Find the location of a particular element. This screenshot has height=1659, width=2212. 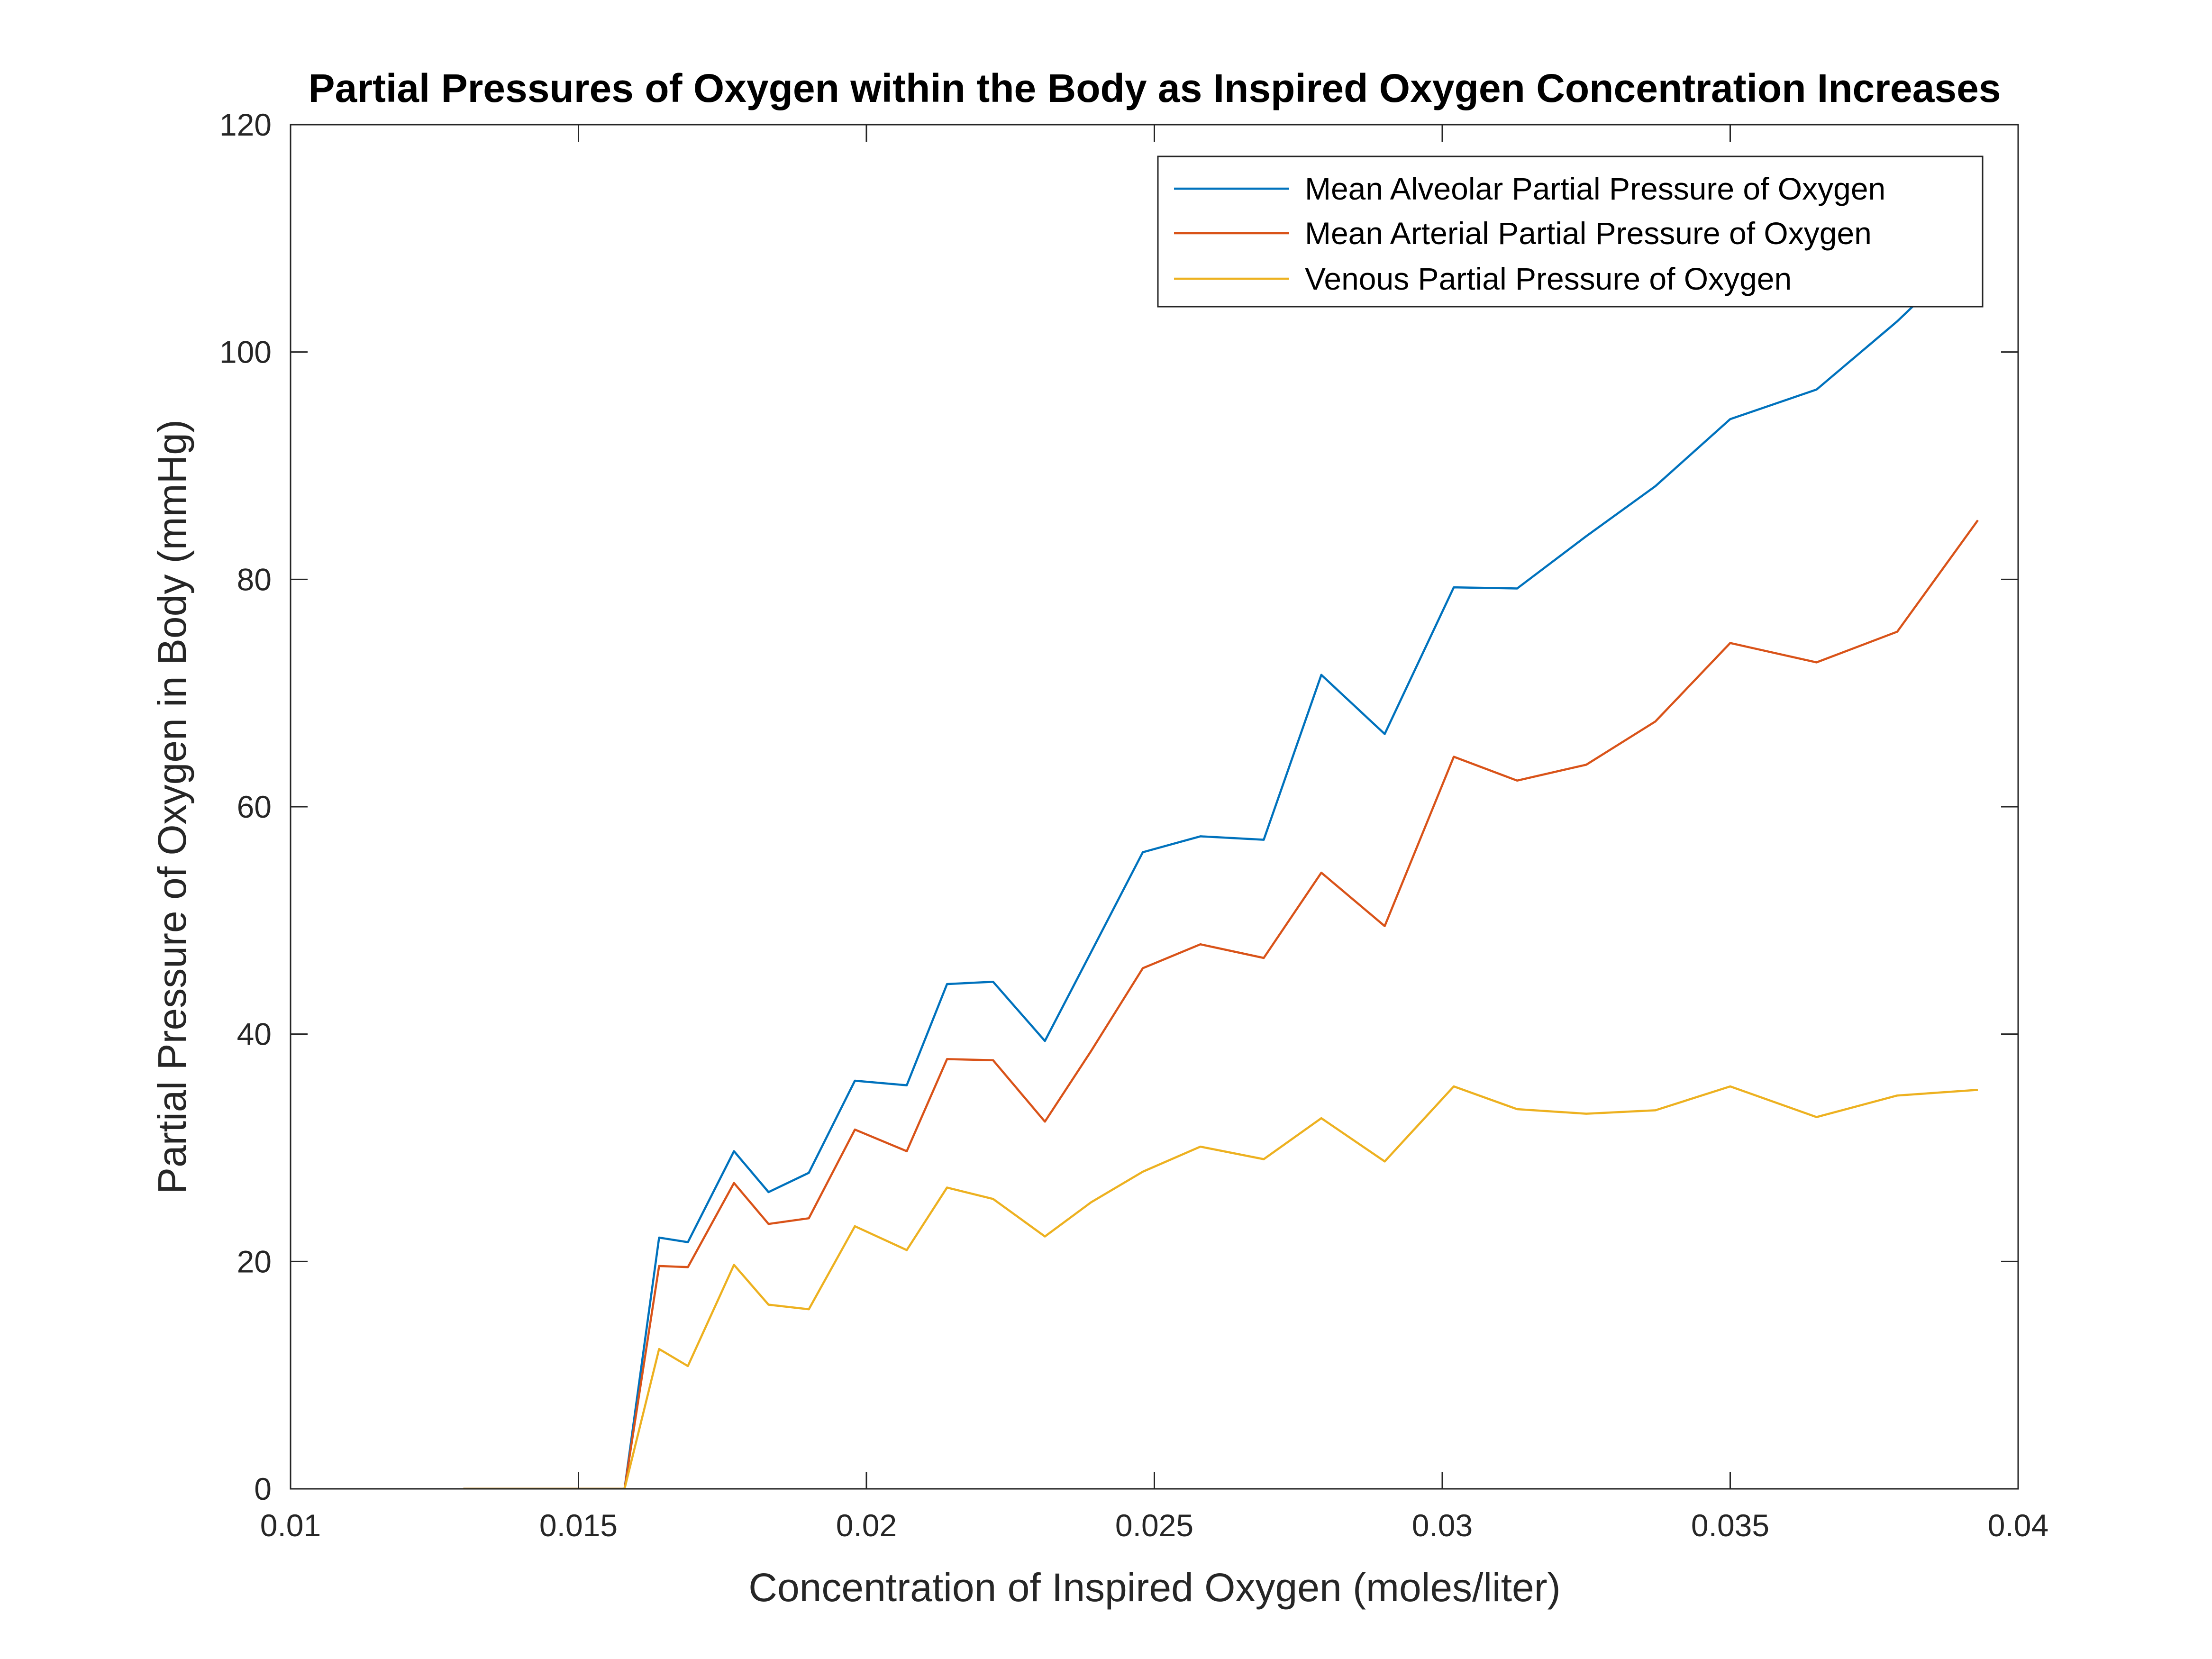

x-tick-label: 0.015 is located at coordinates (578, 1525).